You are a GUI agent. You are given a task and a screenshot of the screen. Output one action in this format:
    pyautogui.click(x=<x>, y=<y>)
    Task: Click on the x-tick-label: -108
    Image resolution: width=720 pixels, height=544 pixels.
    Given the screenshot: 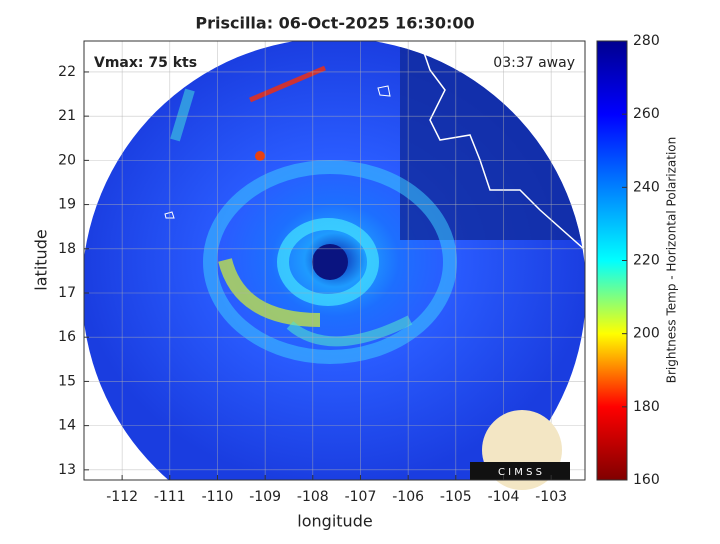 What is the action you would take?
    pyautogui.click(x=313, y=497)
    